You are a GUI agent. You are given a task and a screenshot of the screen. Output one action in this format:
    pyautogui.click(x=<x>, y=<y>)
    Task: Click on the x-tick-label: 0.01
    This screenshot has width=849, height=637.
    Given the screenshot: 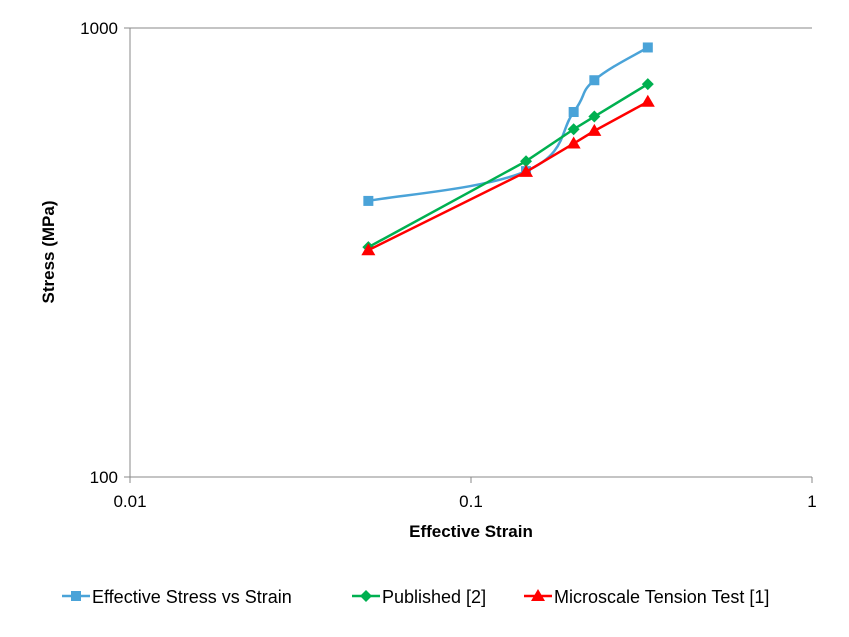 What is the action you would take?
    pyautogui.click(x=129, y=501)
    